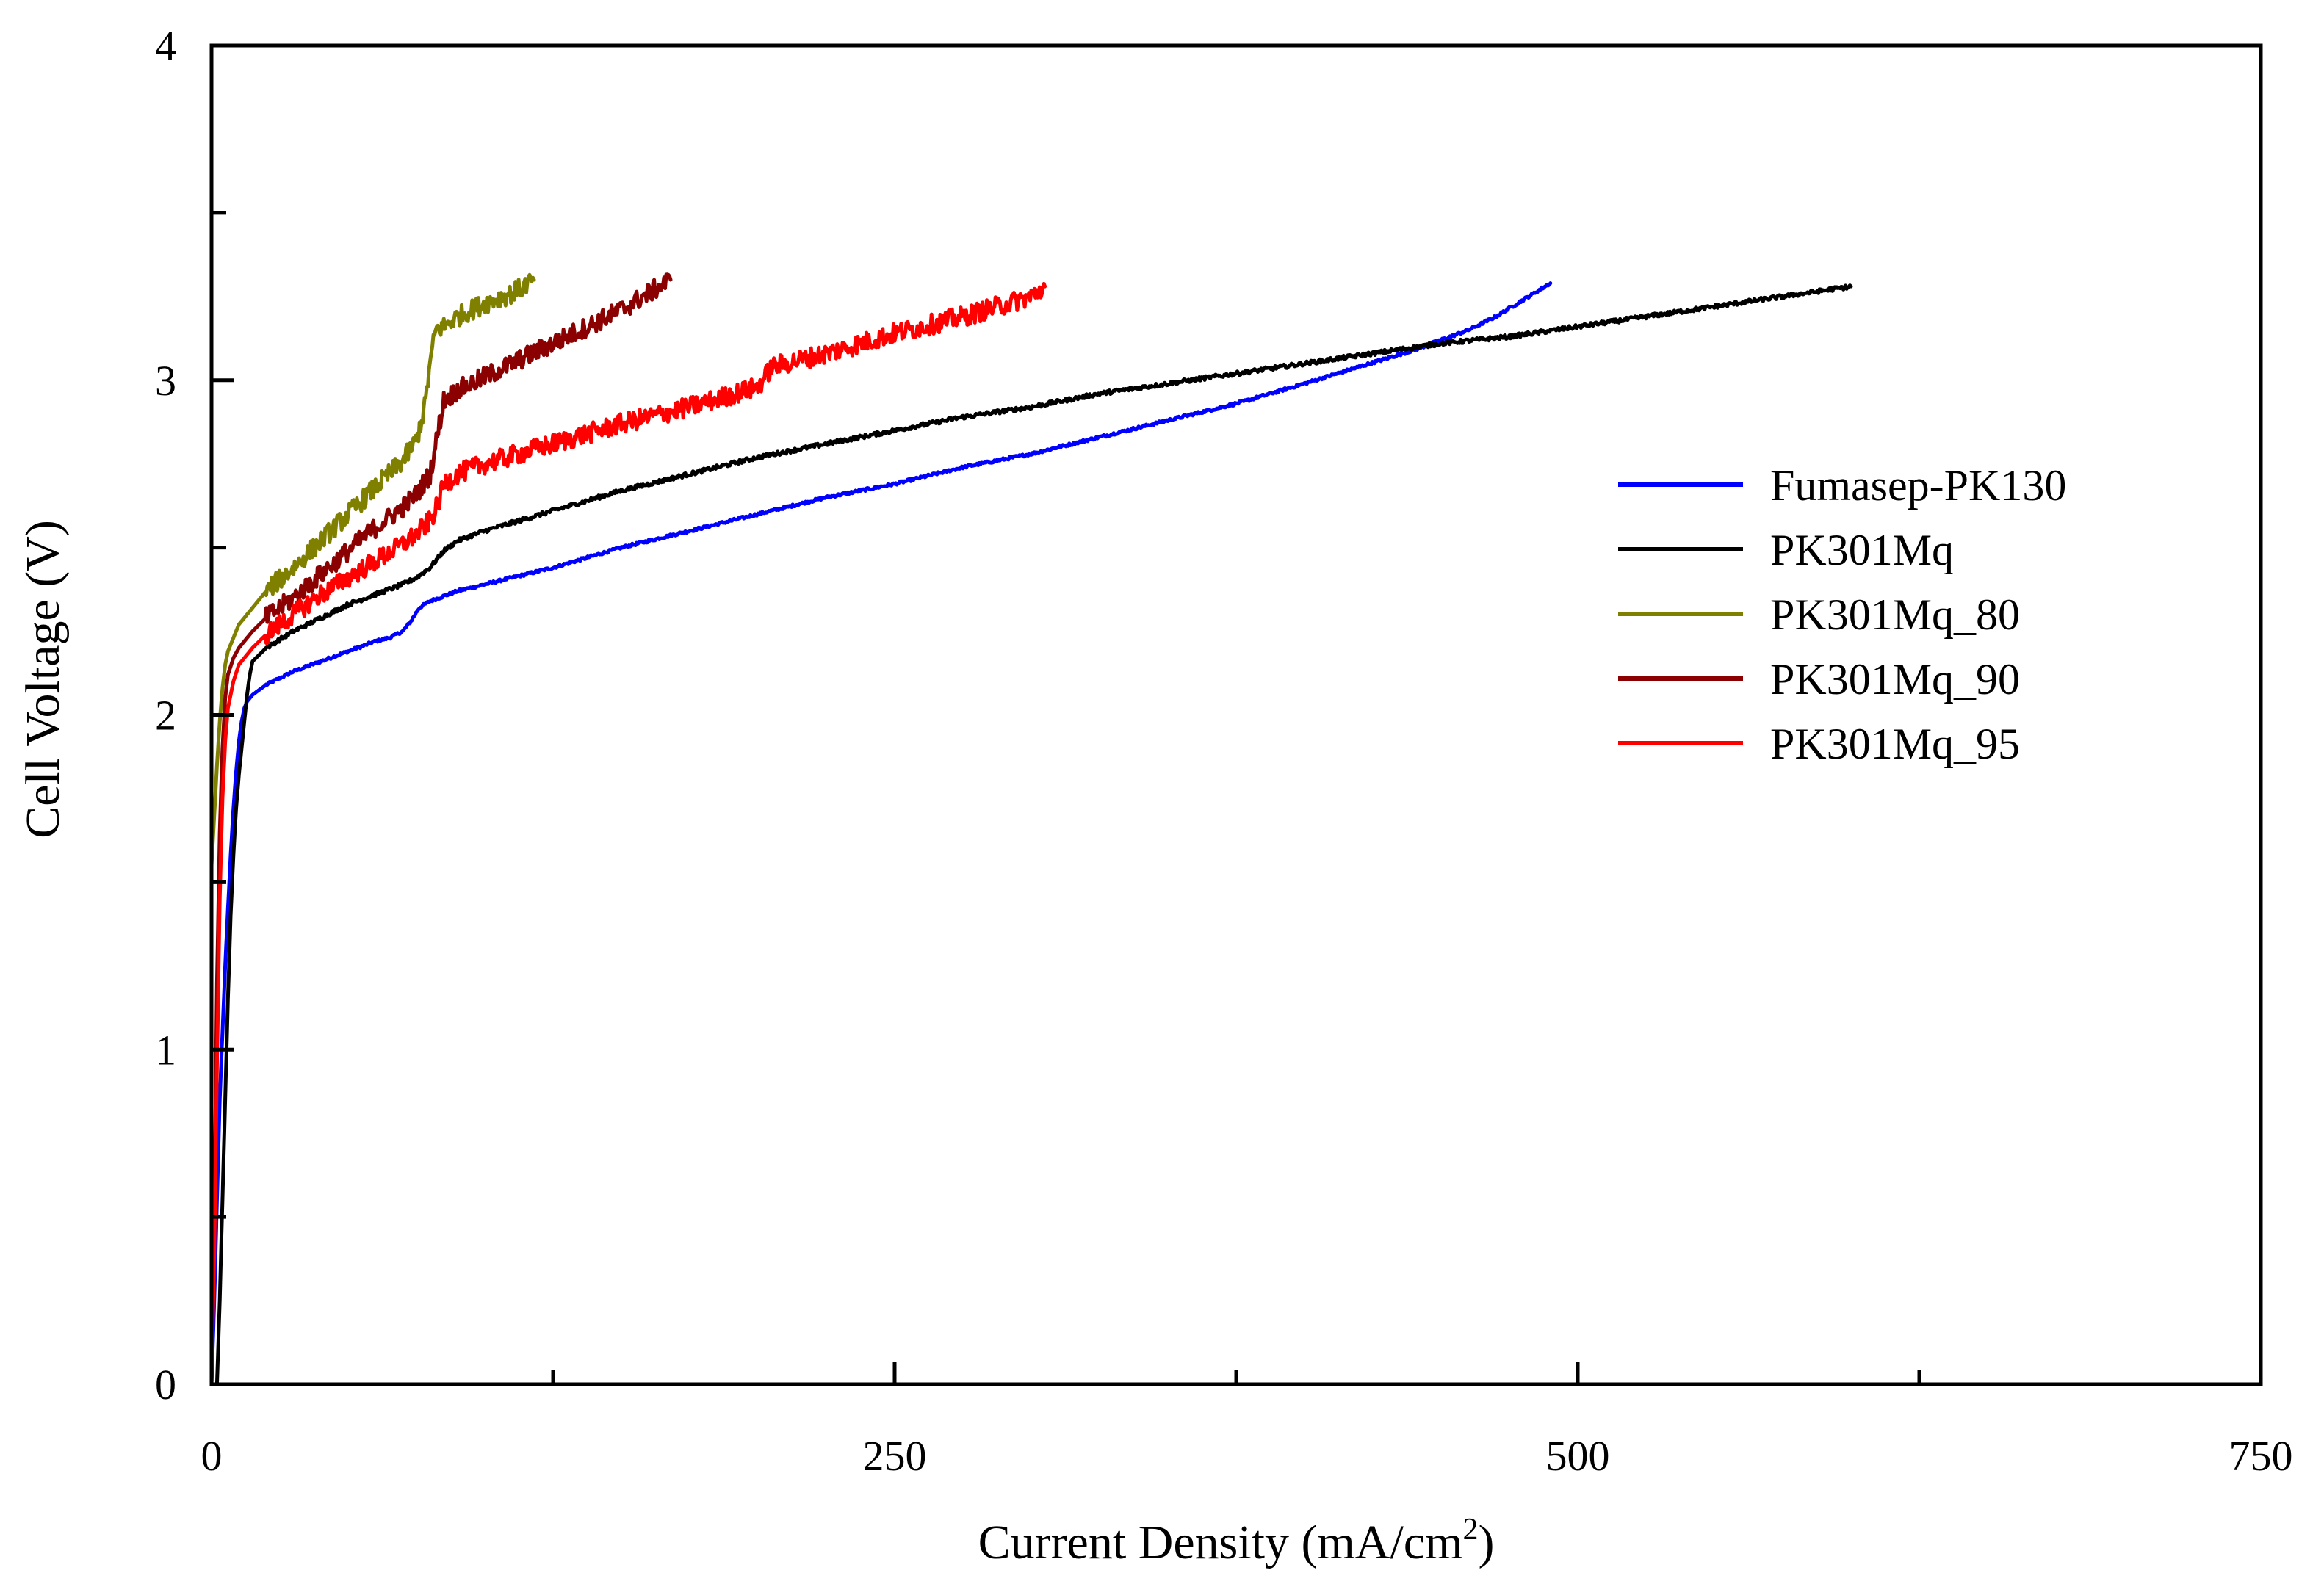 Image resolution: width=2324 pixels, height=1584 pixels. What do you see at coordinates (212, 1456) in the screenshot?
I see `x-tick-label: 0` at bounding box center [212, 1456].